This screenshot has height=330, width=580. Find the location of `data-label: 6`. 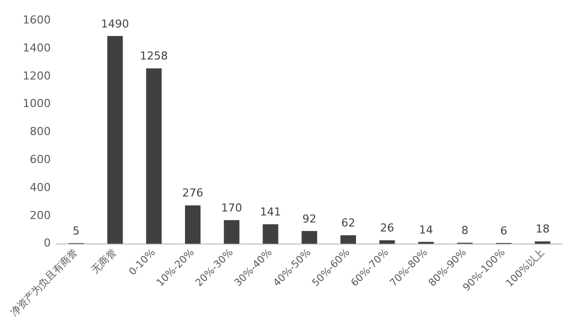

data-label: 6 is located at coordinates (504, 231).